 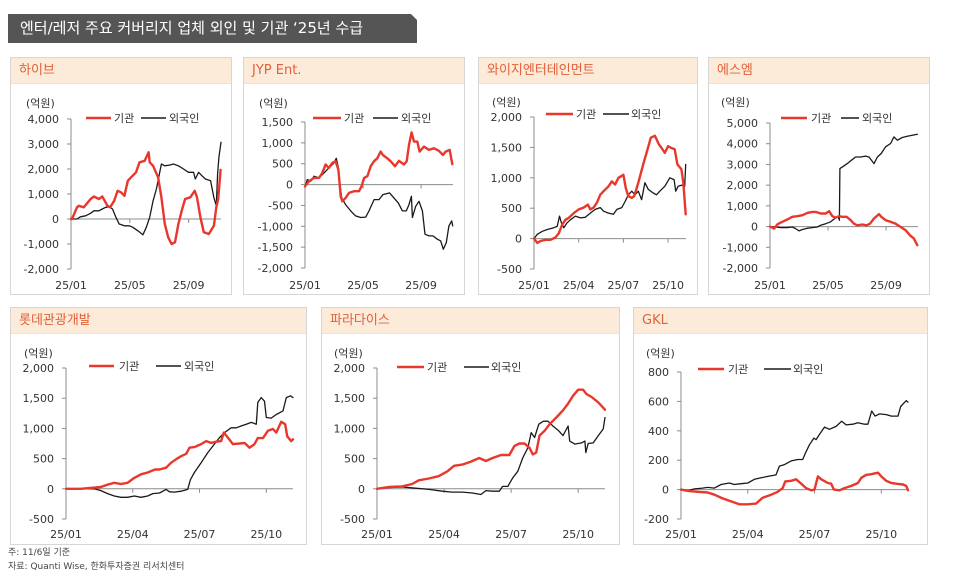 What do you see at coordinates (470, 321) in the screenshot?
I see `panel-title-paradise: 파라다이스` at bounding box center [470, 321].